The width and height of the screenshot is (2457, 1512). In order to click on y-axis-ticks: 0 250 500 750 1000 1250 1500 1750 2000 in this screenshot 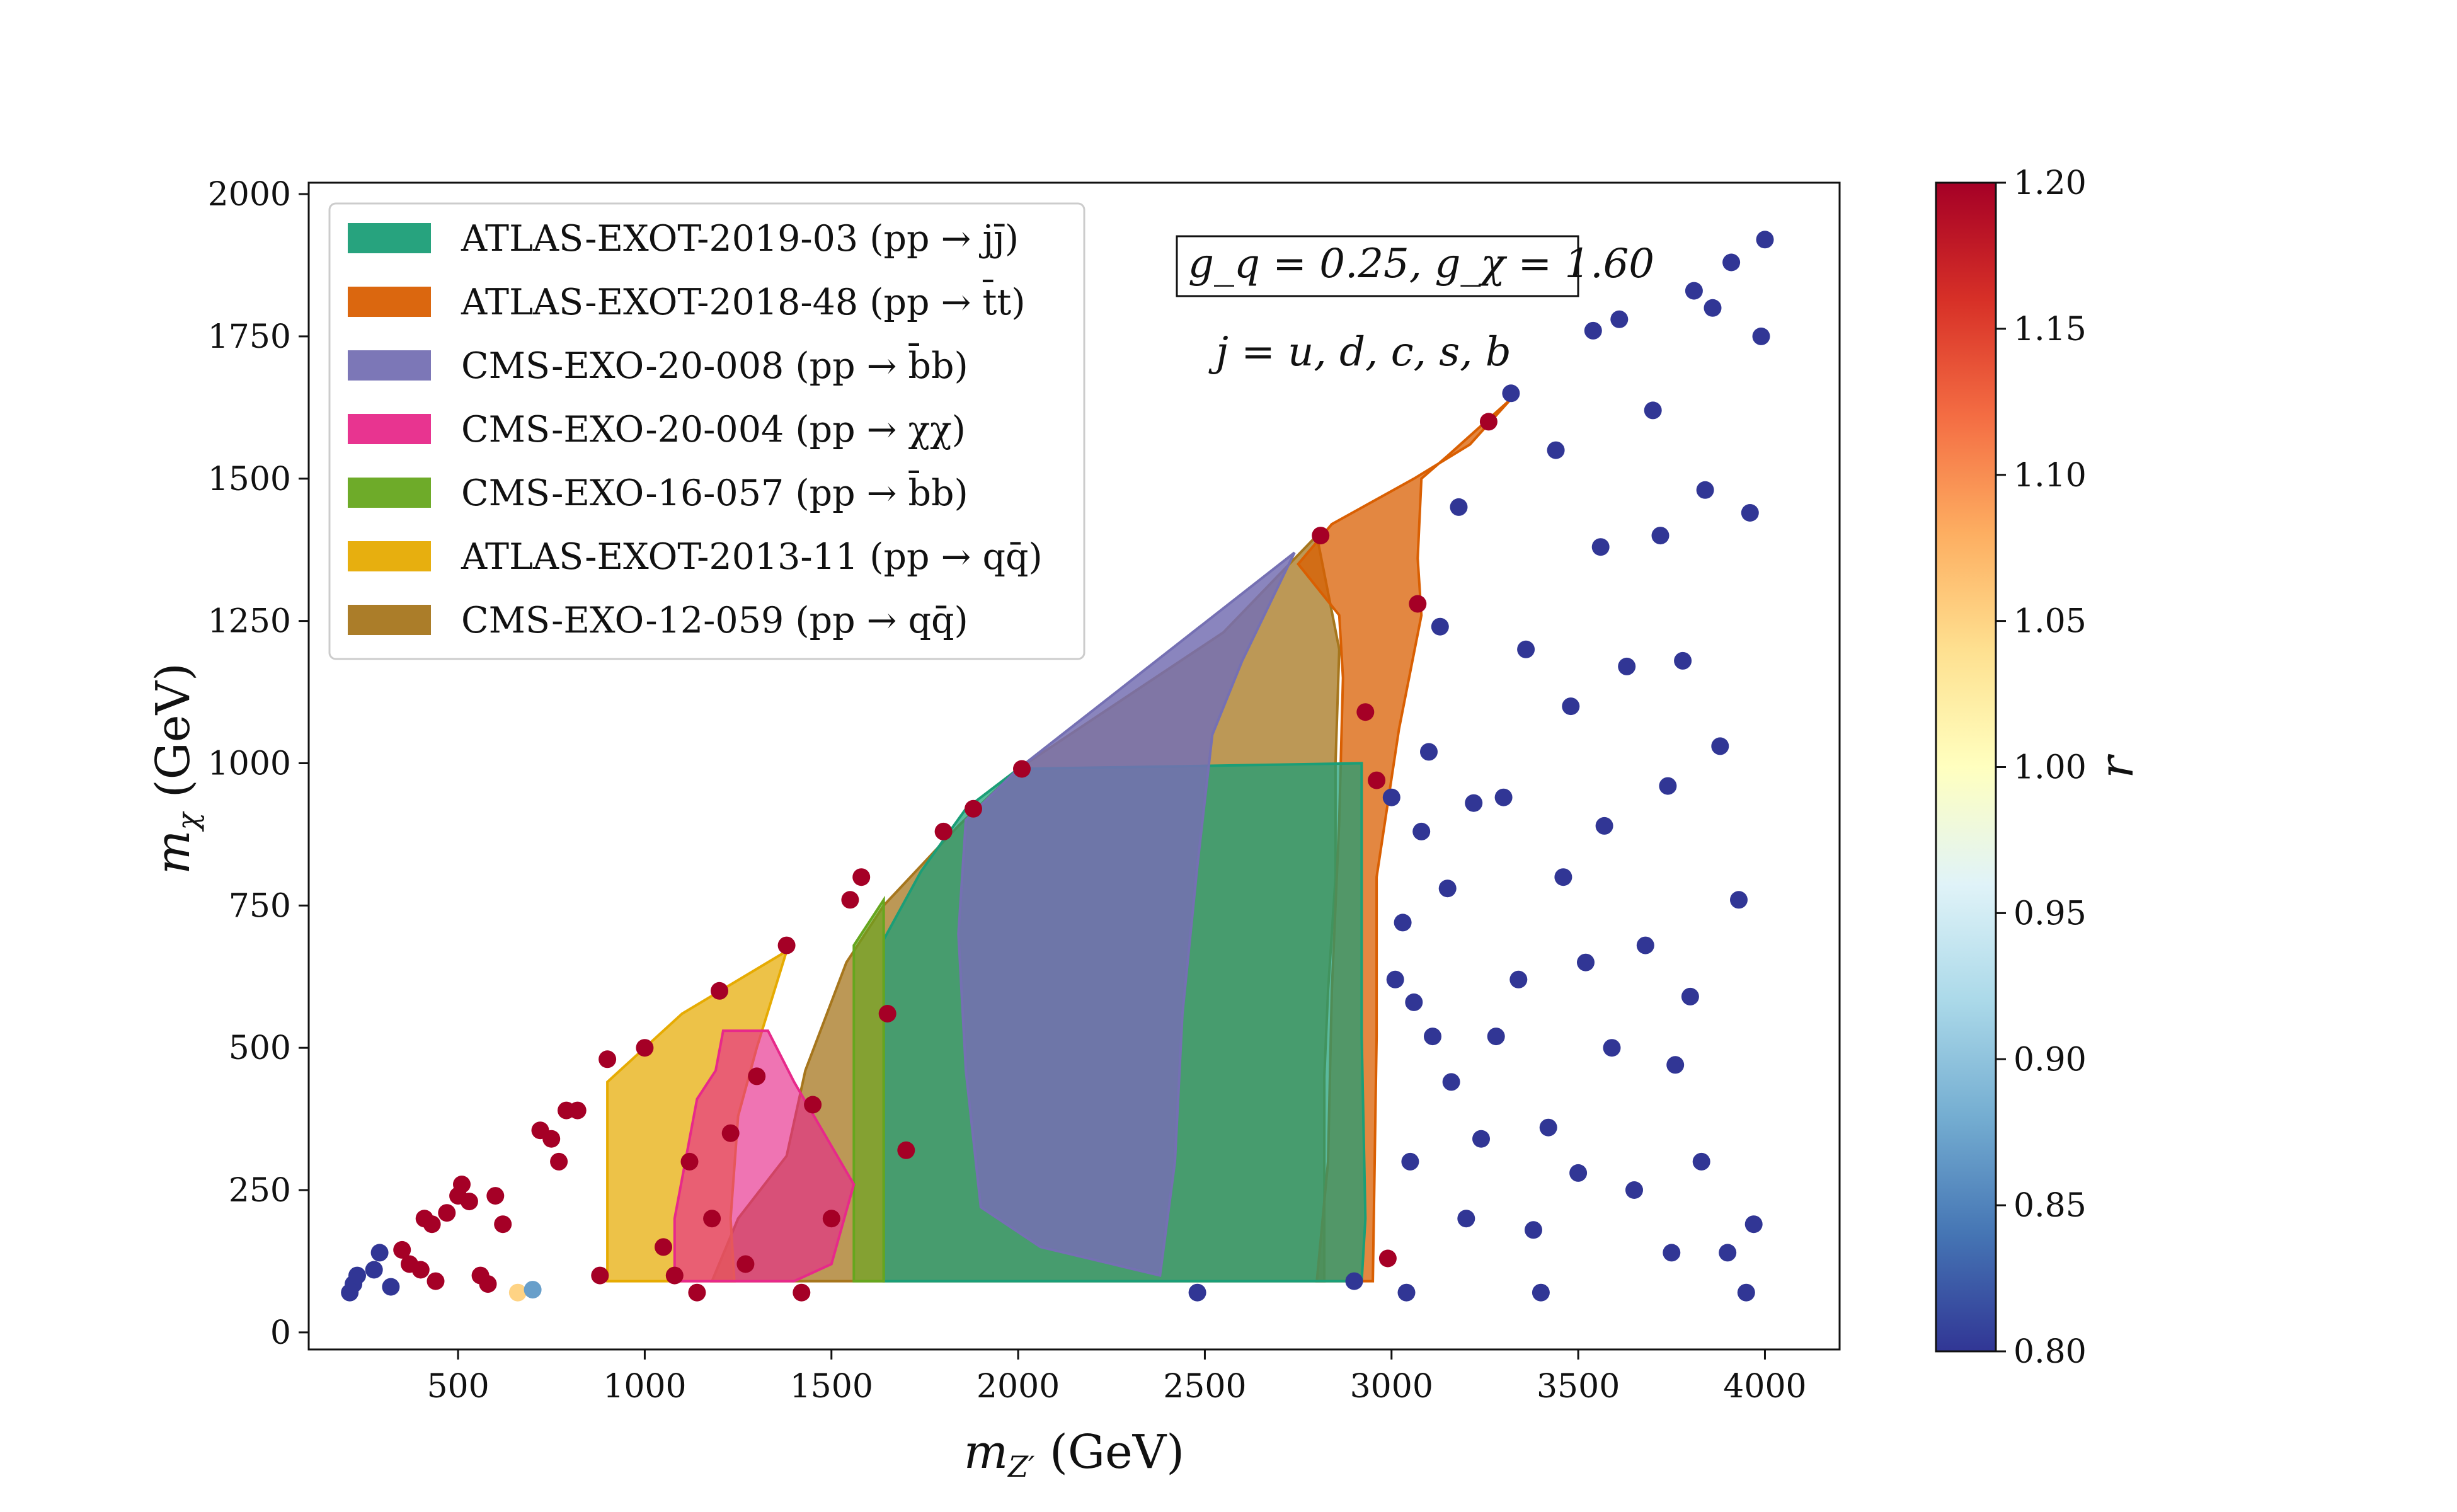, I will do `click(258, 764)`.